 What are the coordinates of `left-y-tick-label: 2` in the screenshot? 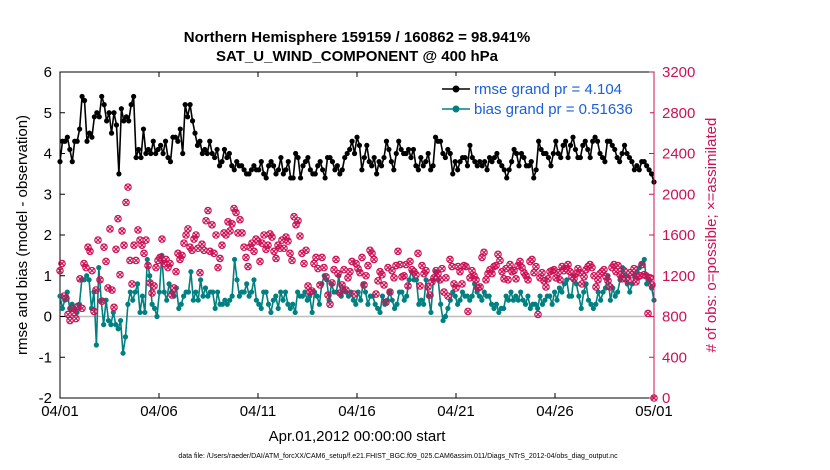 It's located at (48, 235).